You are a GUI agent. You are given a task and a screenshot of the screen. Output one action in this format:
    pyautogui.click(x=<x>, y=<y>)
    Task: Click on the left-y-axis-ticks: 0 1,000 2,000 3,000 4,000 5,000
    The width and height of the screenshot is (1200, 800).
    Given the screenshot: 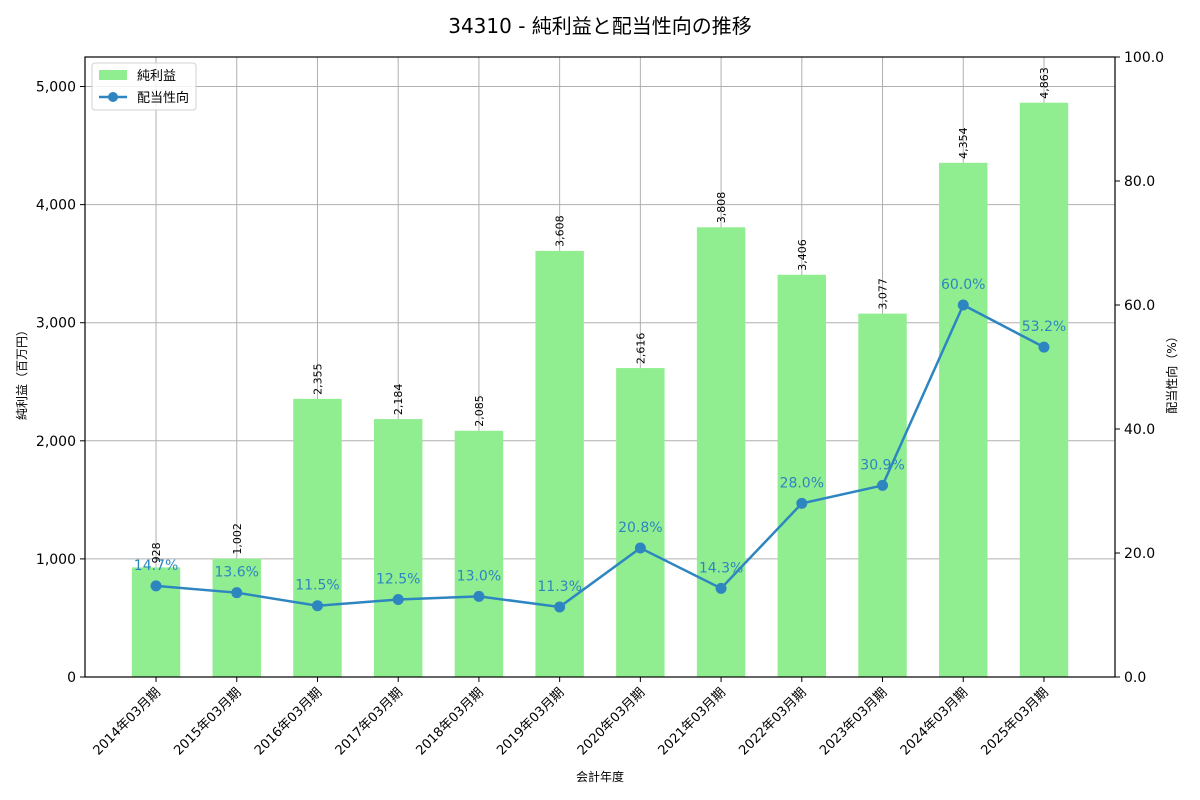 What is the action you would take?
    pyautogui.click(x=60, y=383)
    